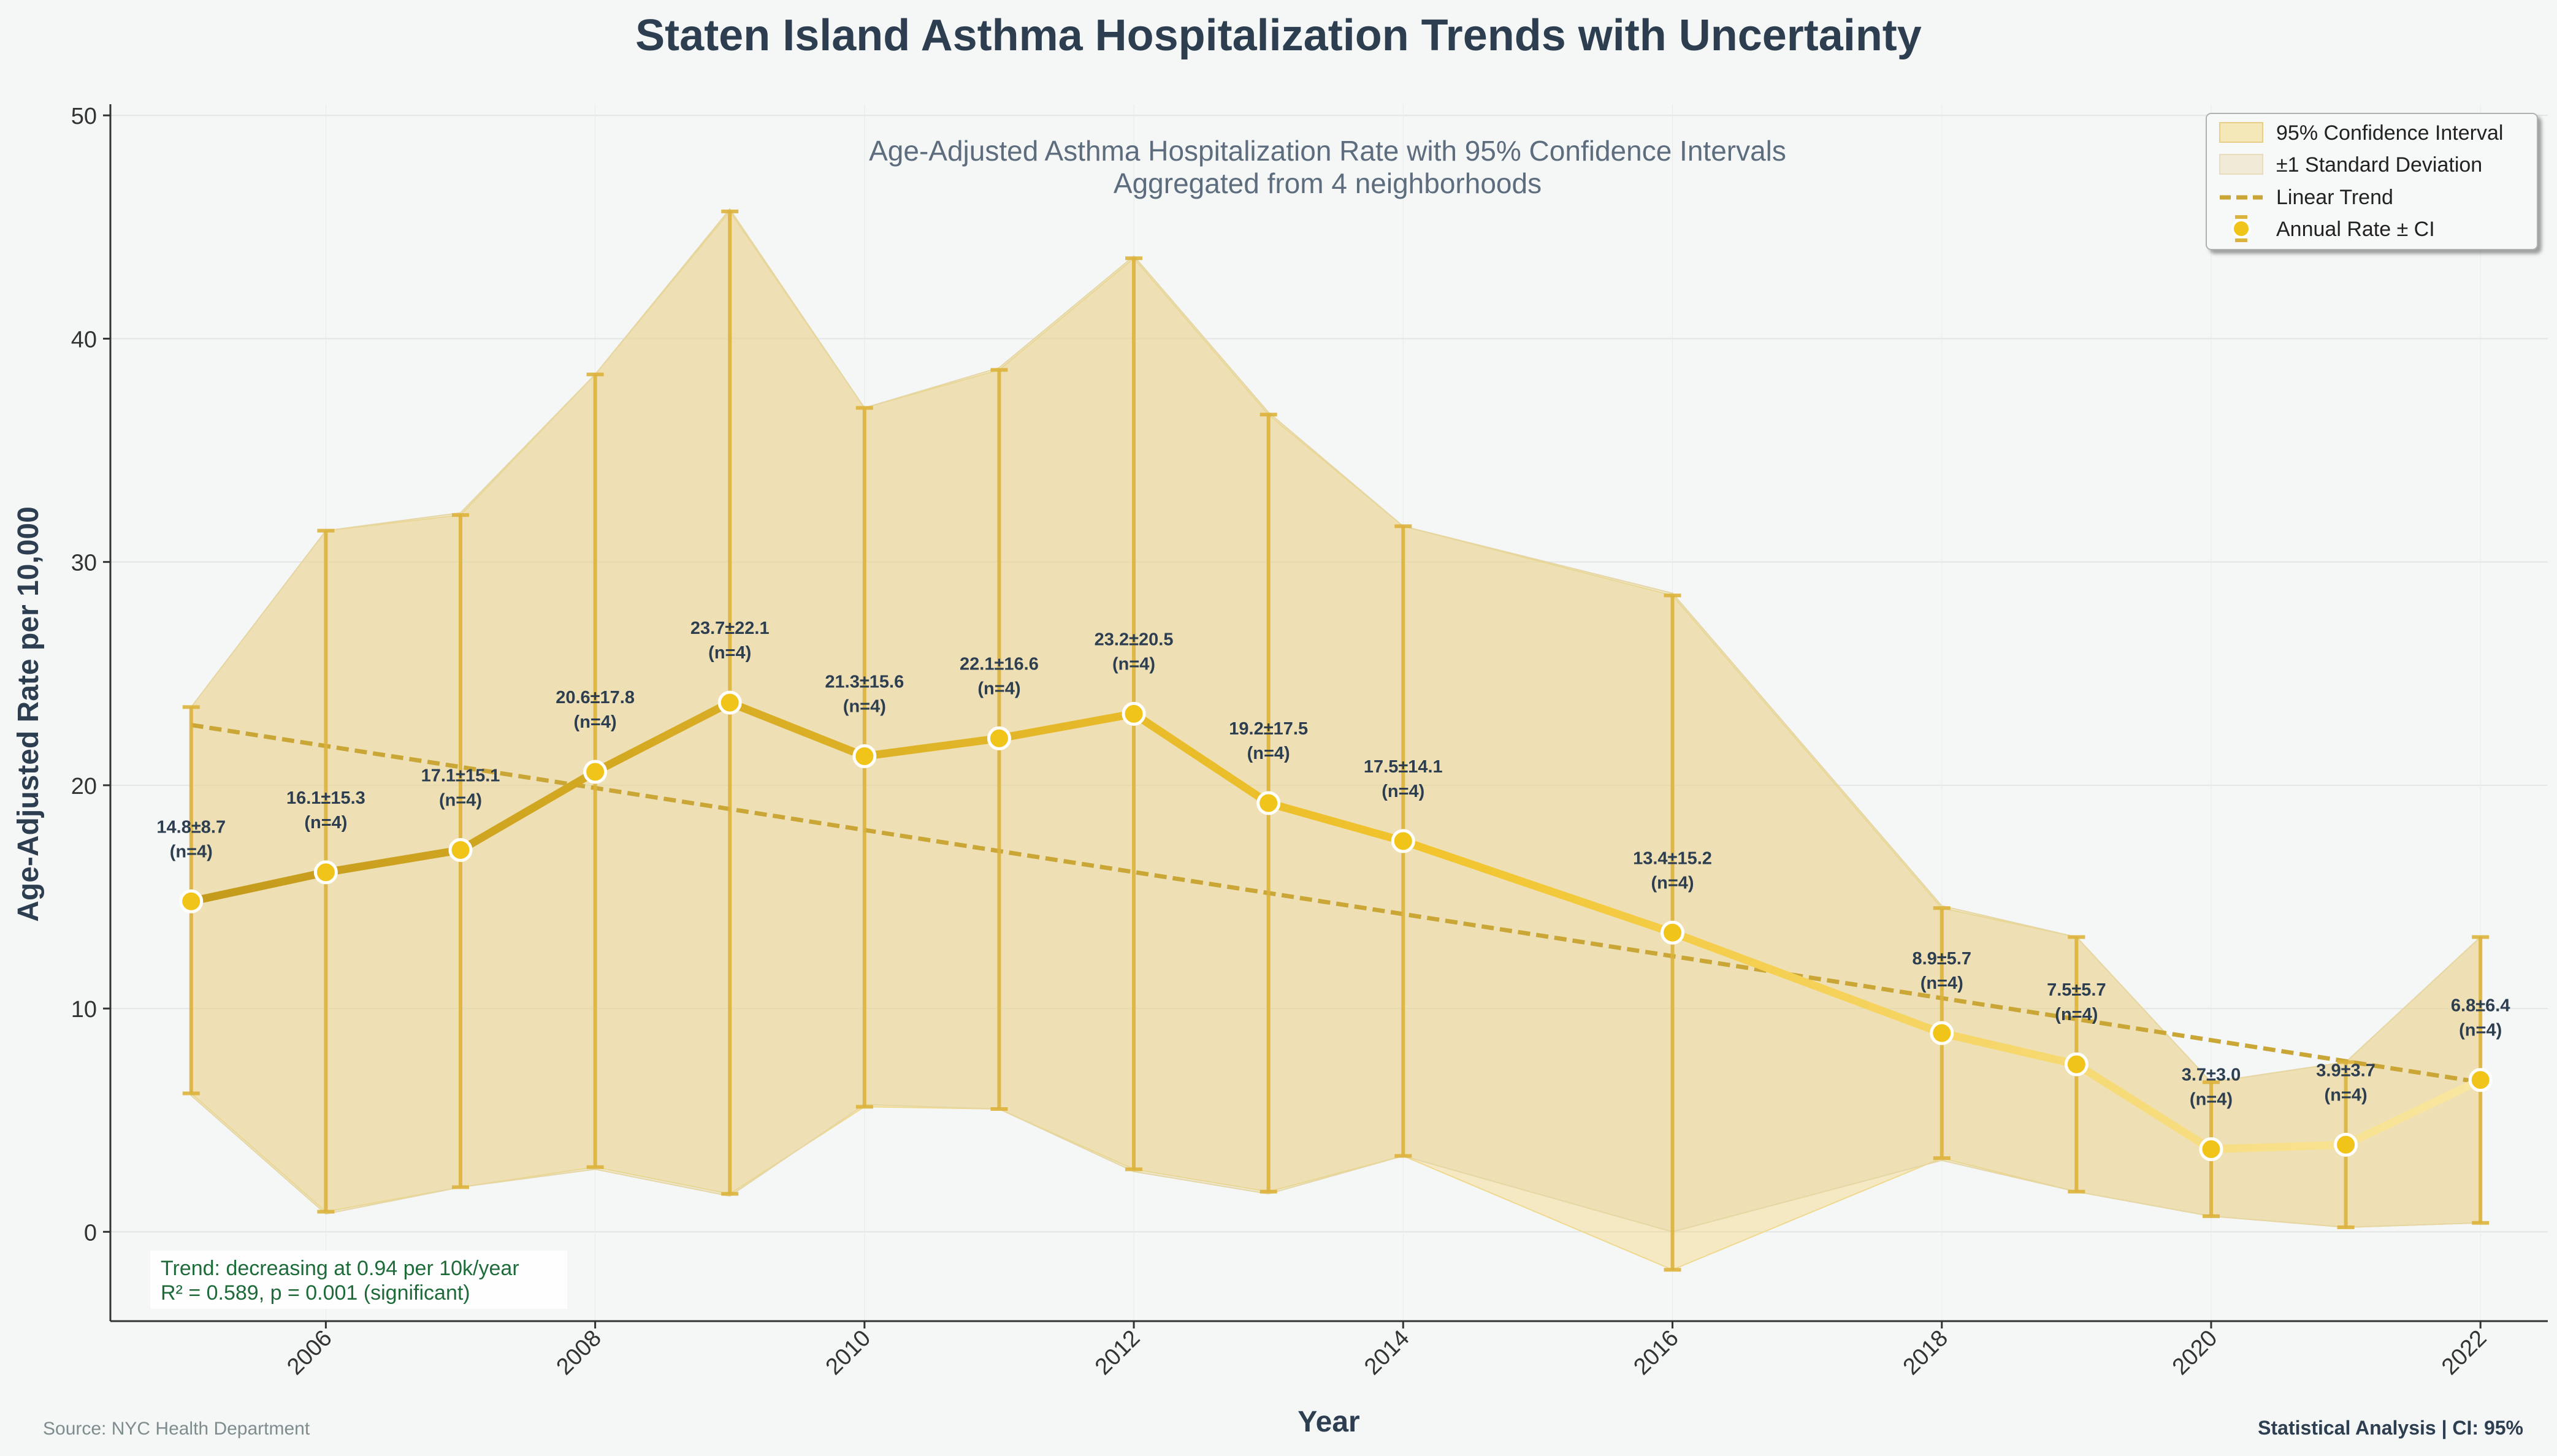  I want to click on data-label: 21.3±15.6, so click(865, 682).